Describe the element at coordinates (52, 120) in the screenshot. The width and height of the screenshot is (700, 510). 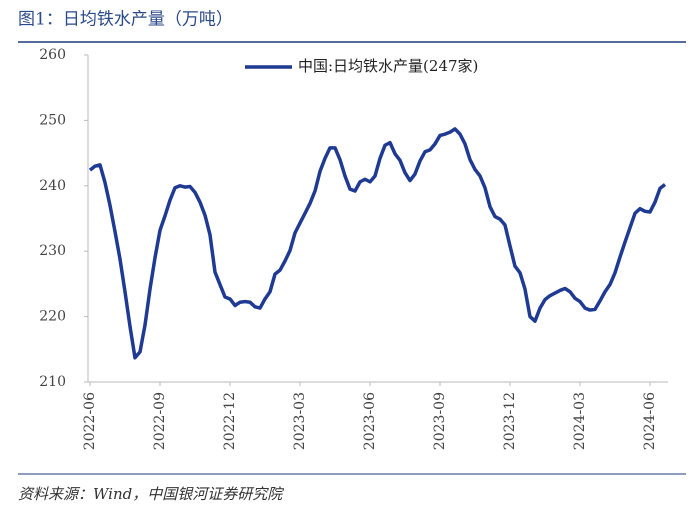
I see `y-tick-label: 250` at that location.